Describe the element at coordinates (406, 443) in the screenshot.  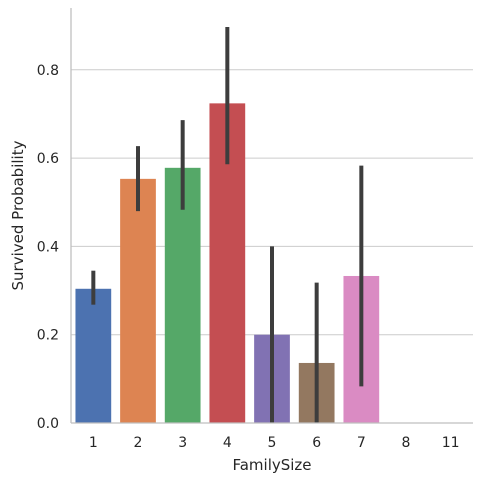
I see `x-tick-label: 8` at that location.